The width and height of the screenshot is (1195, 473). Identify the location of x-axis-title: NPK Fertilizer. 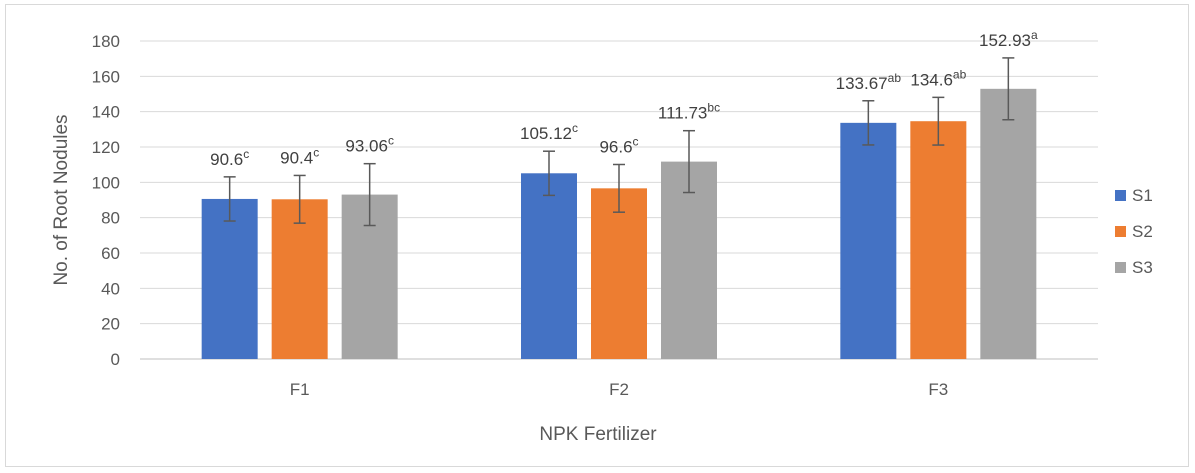
(598, 434).